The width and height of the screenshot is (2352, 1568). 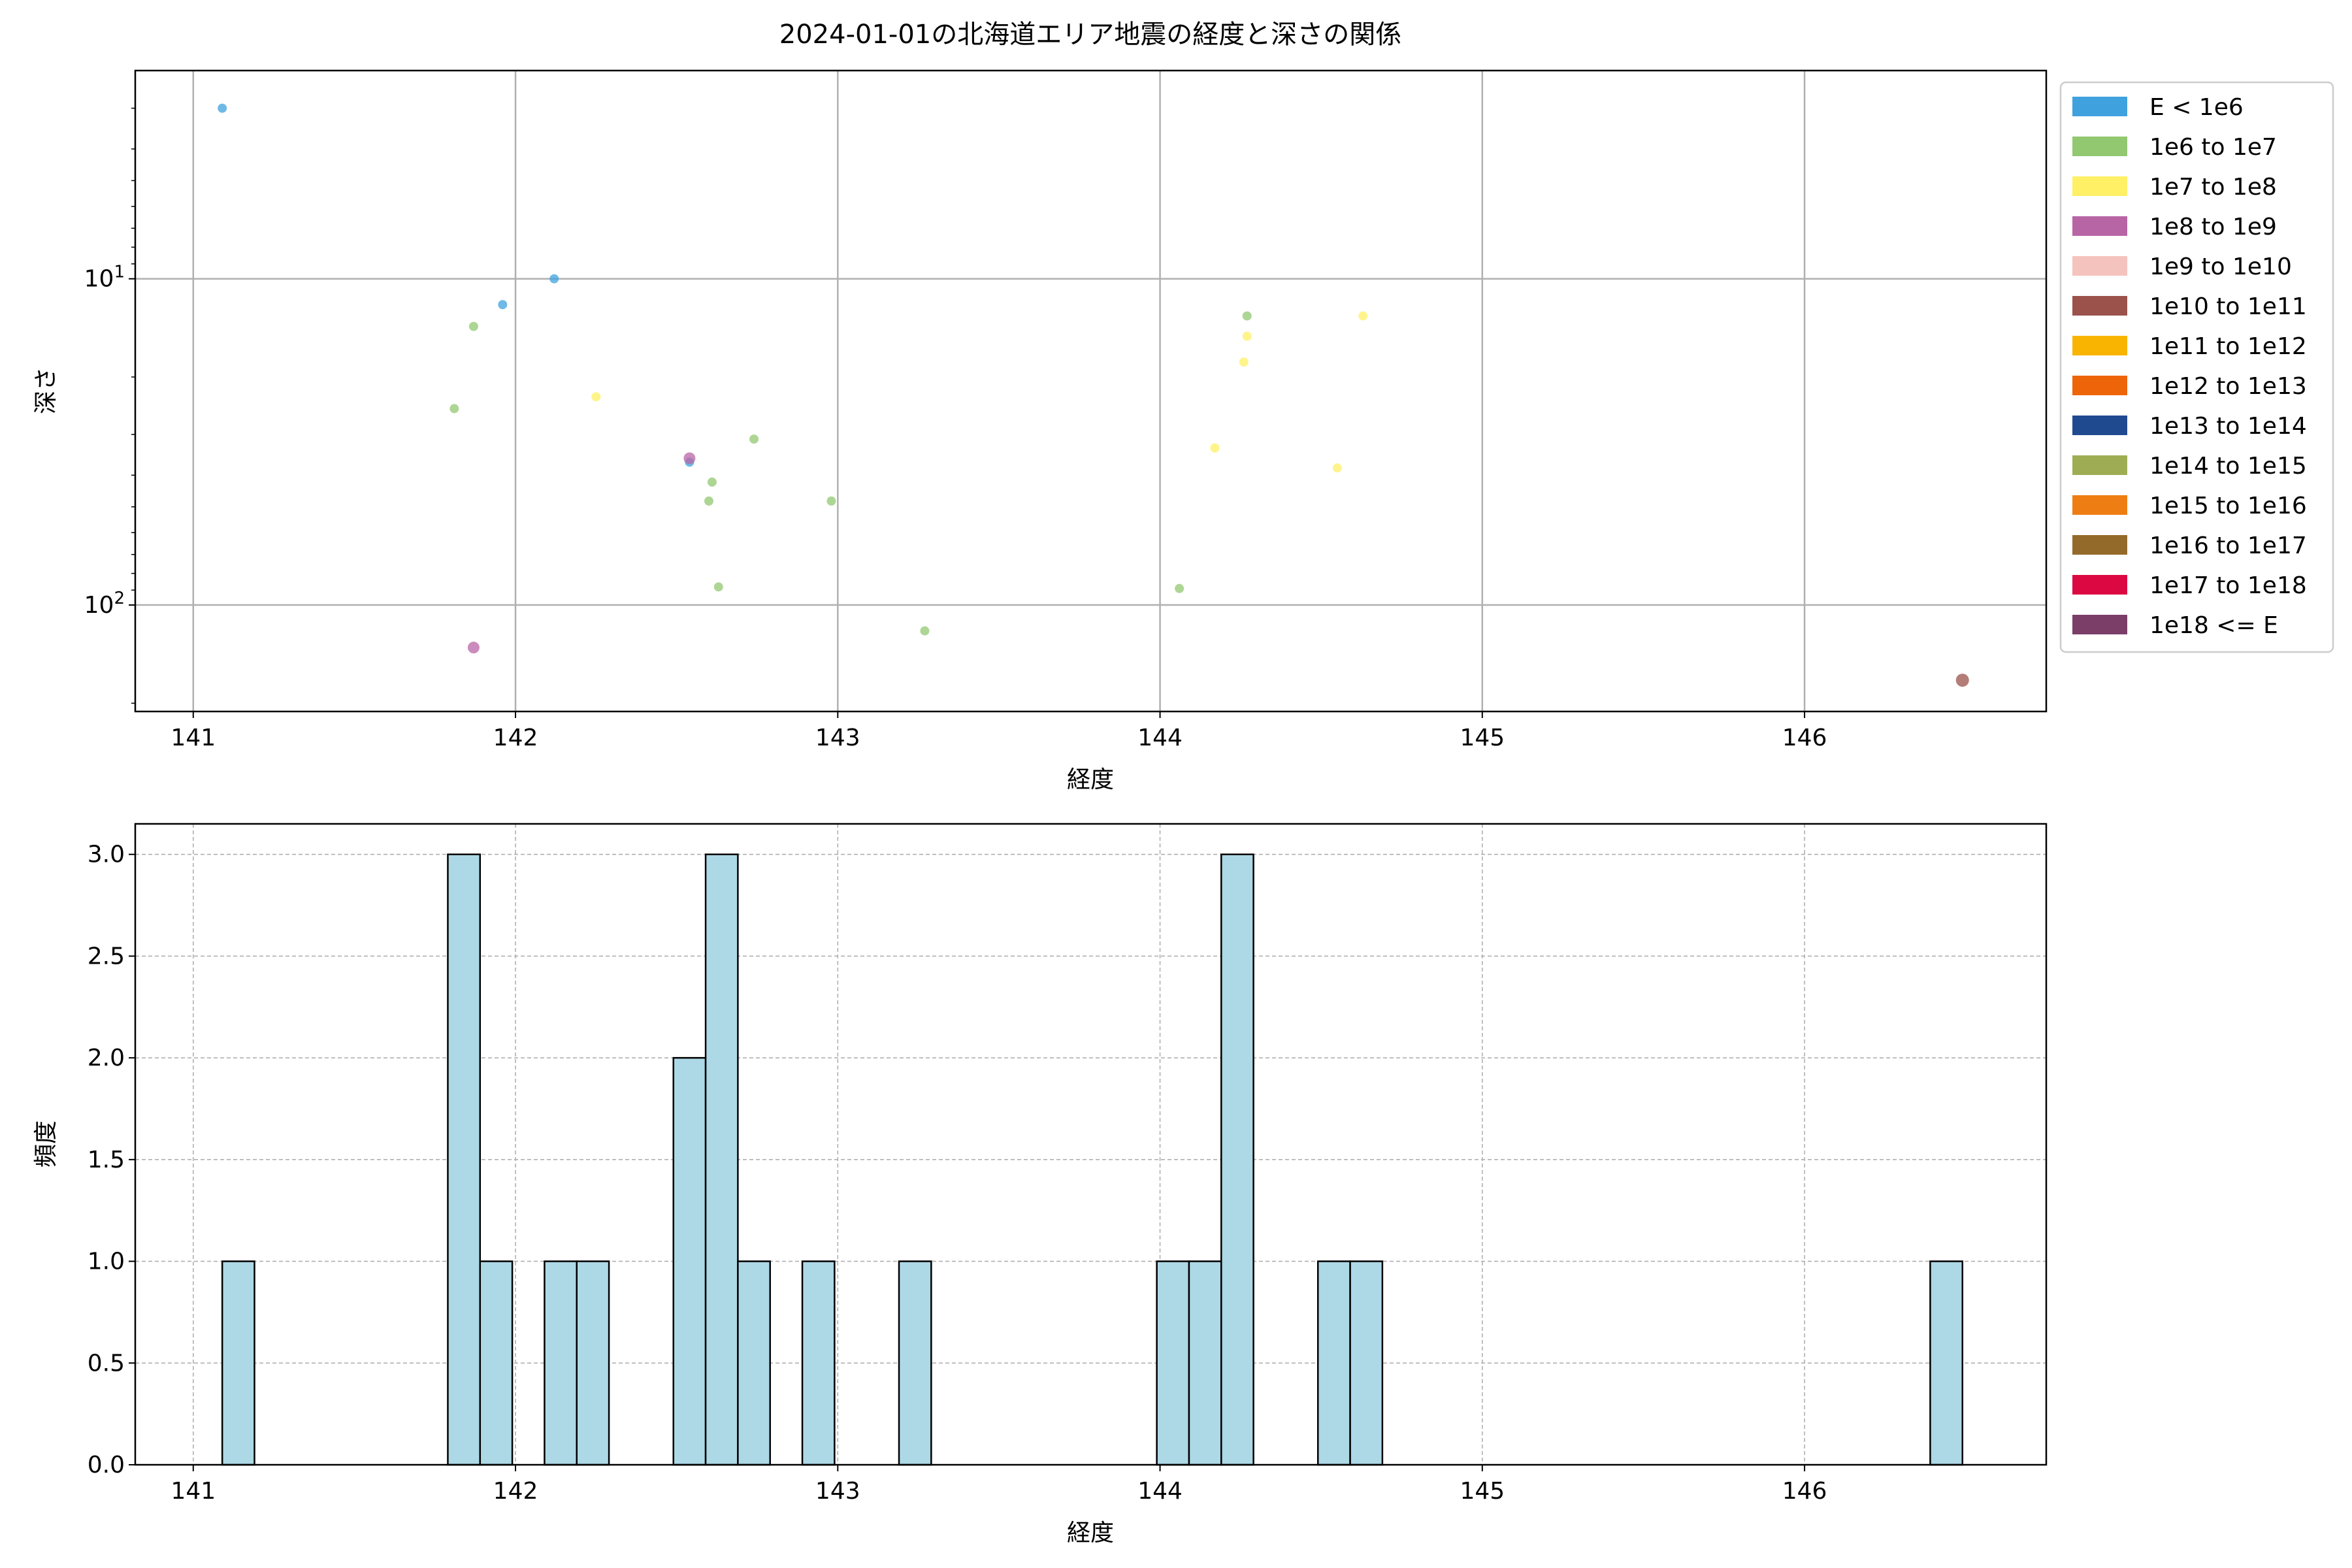 I want to click on histogram-x-tick-label: 142, so click(x=515, y=1491).